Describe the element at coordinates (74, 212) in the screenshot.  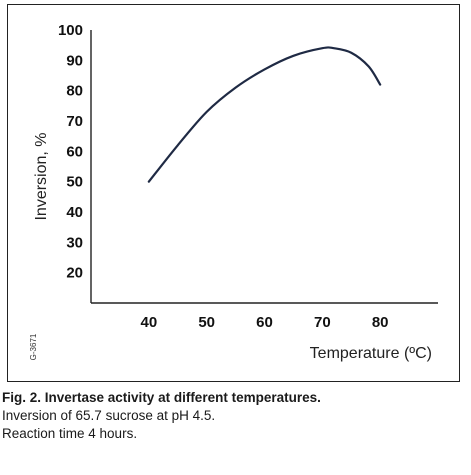
I see `y-tick-label: 40` at that location.